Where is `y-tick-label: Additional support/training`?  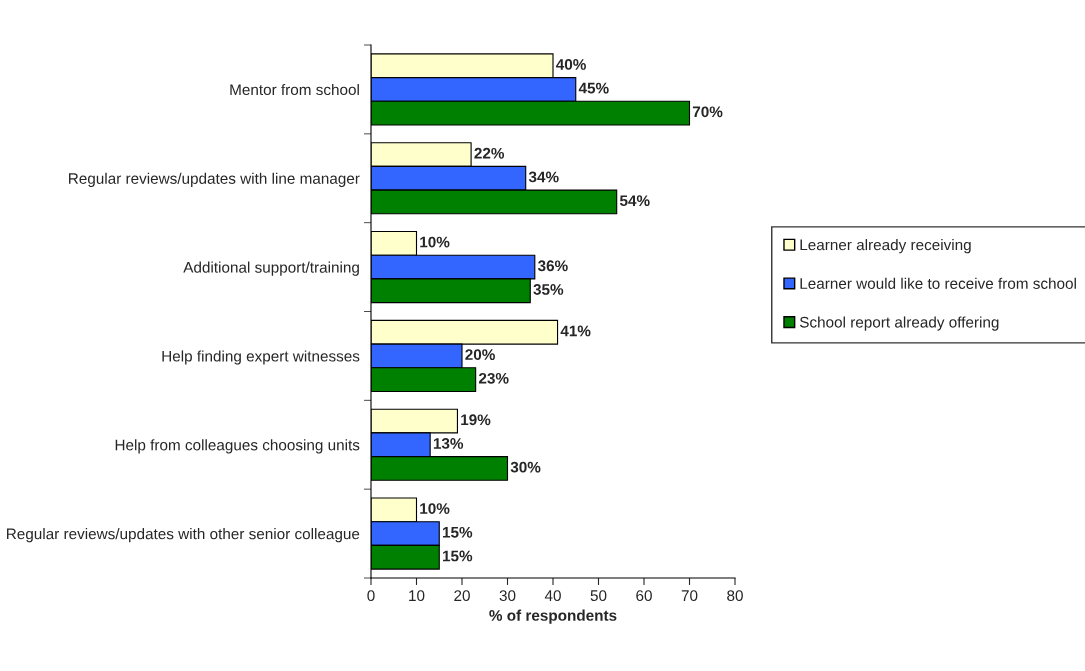 y-tick-label: Additional support/training is located at coordinates (271, 268).